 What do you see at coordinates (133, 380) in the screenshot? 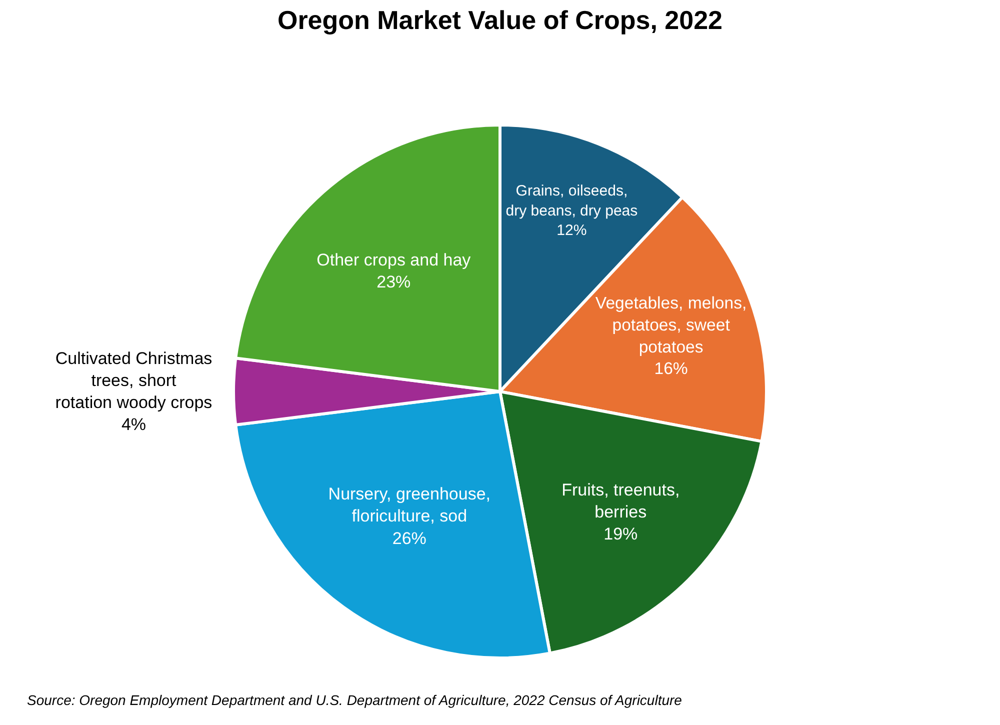
I see `slice-label: Cultivated Christmas trees, short rotation woody crops` at bounding box center [133, 380].